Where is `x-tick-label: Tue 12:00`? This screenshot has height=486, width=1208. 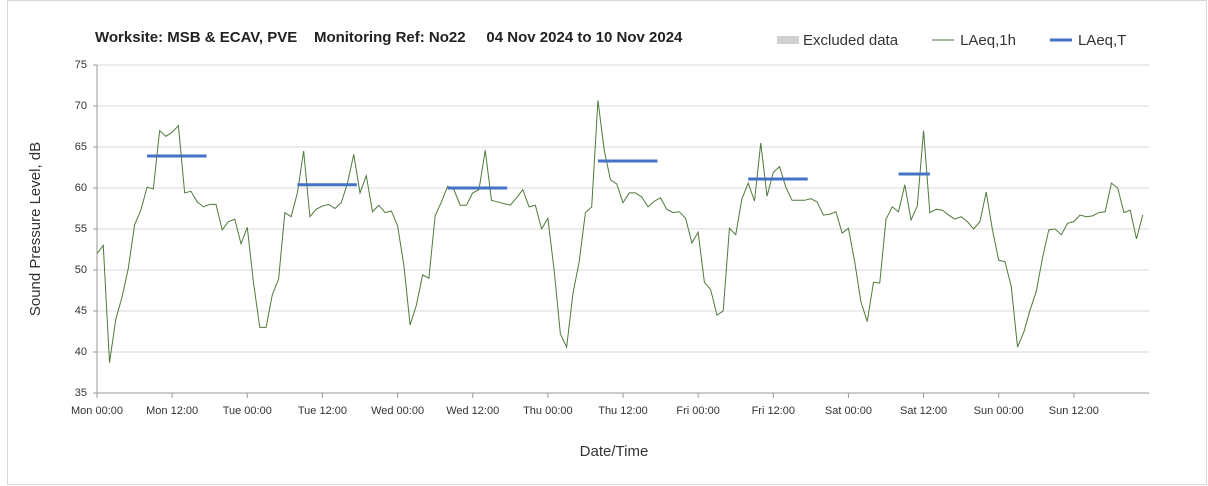
x-tick-label: Tue 12:00 is located at coordinates (322, 411).